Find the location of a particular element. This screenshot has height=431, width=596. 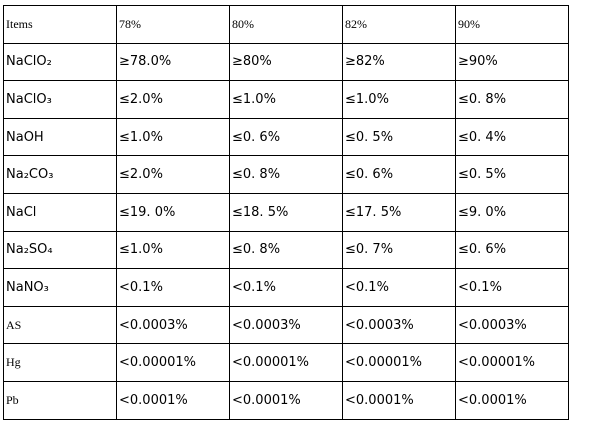

table-cell: ≥82% is located at coordinates (399, 62).